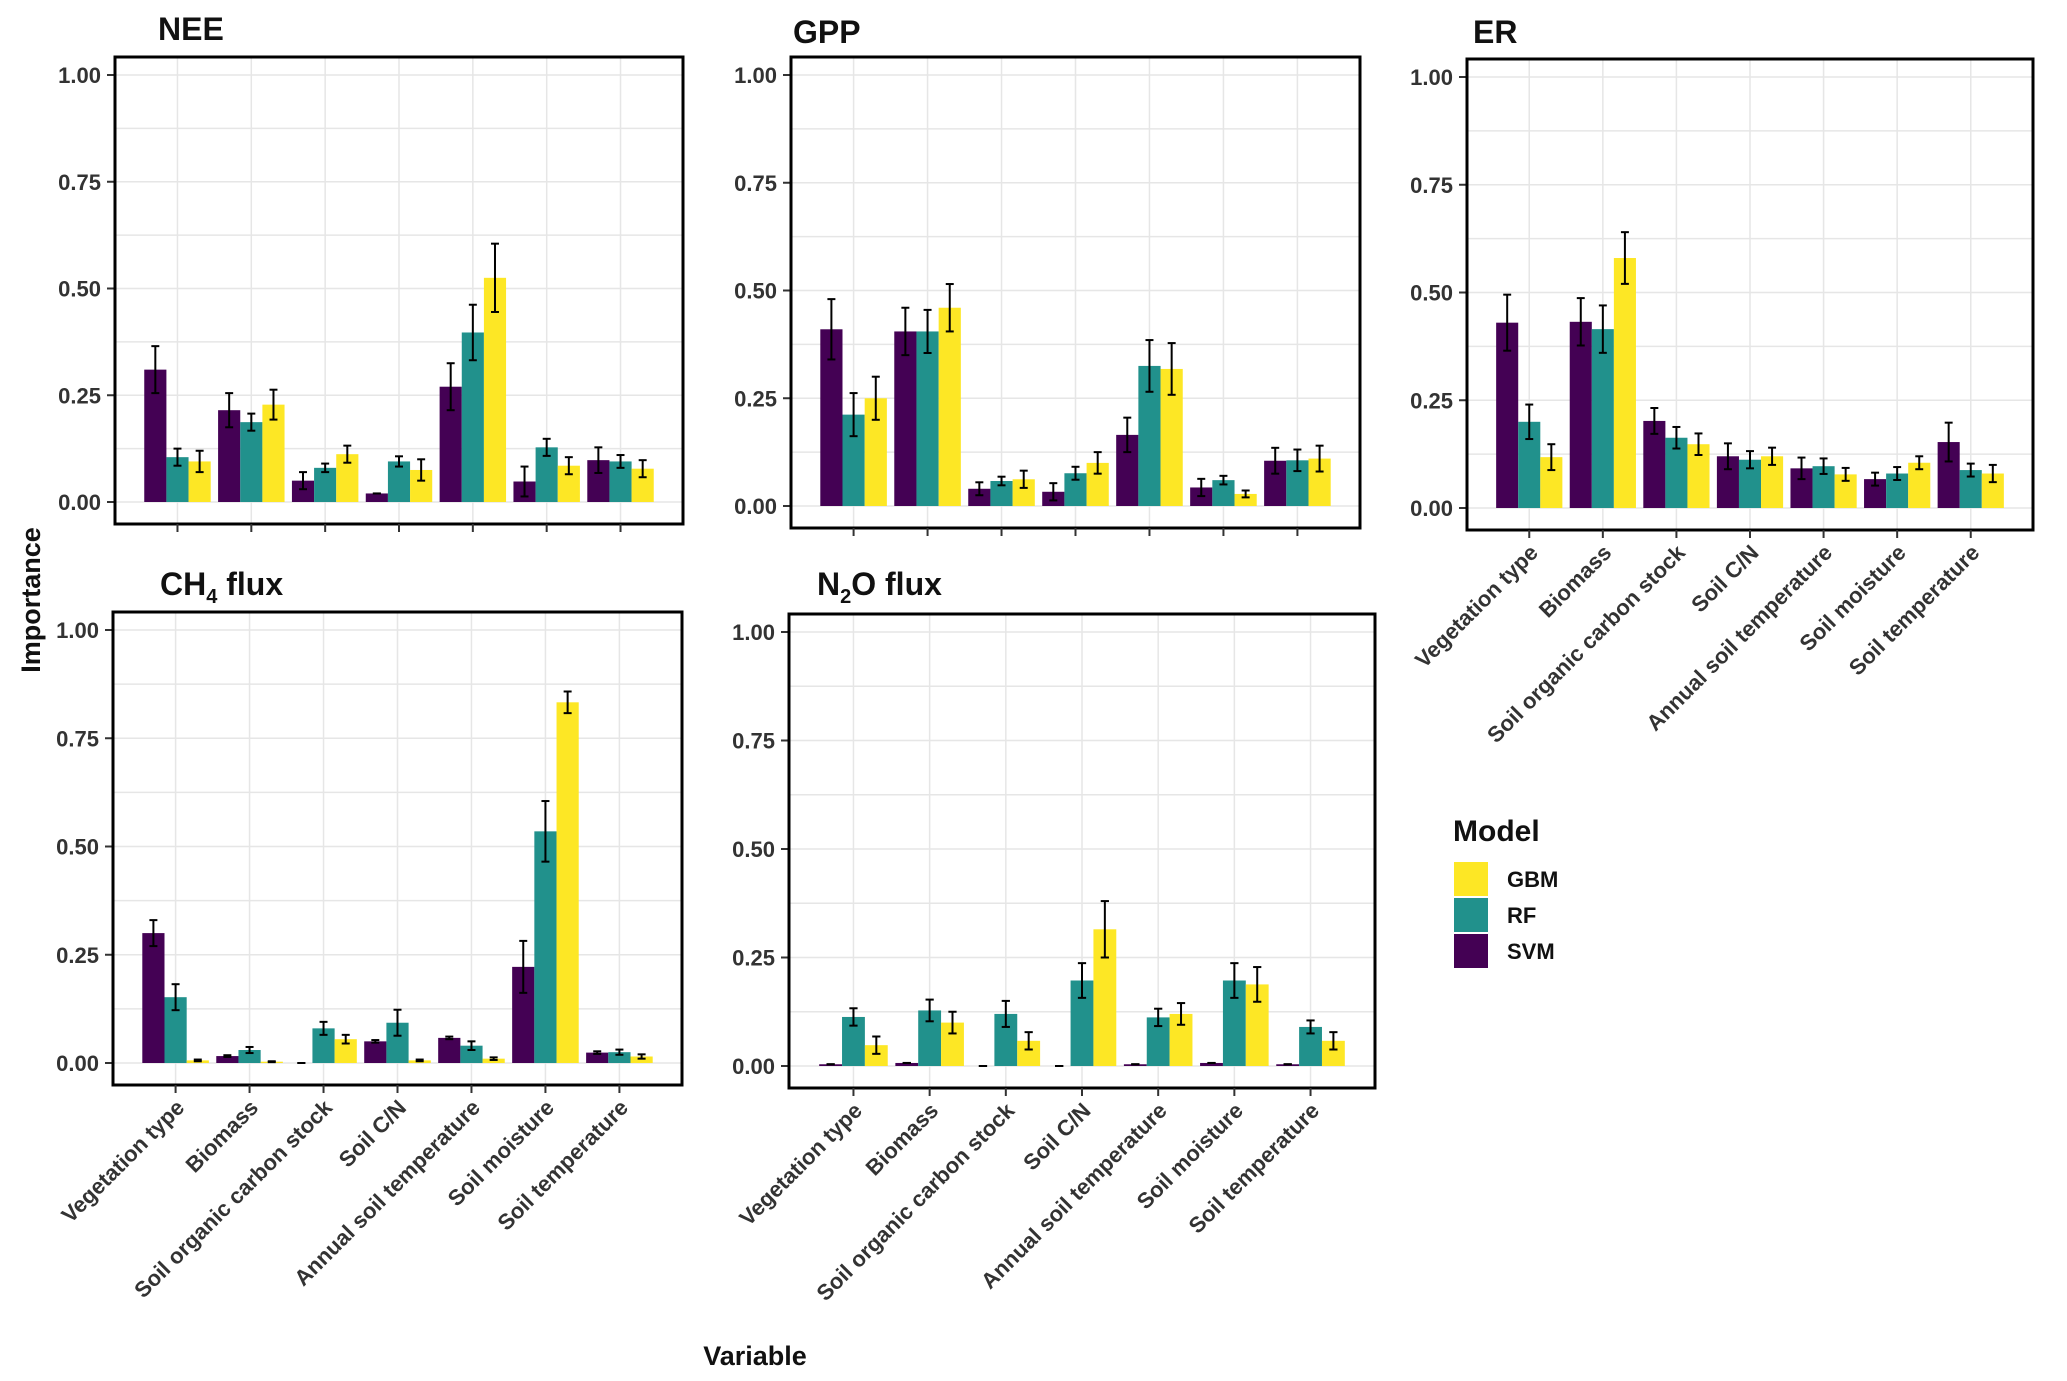 The height and width of the screenshot is (1381, 2067). Describe the element at coordinates (1476, 606) in the screenshot. I see `x-tick-label-er-0: Vegetation type` at that location.